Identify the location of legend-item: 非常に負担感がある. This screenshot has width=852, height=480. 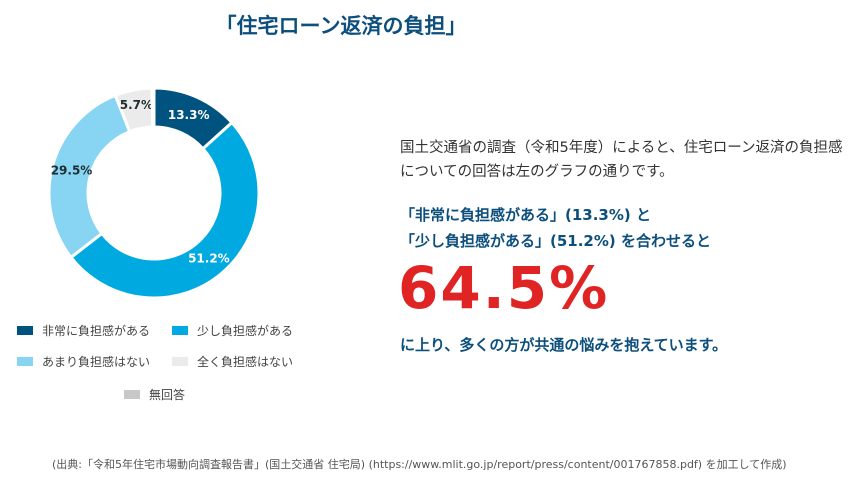
(83, 330).